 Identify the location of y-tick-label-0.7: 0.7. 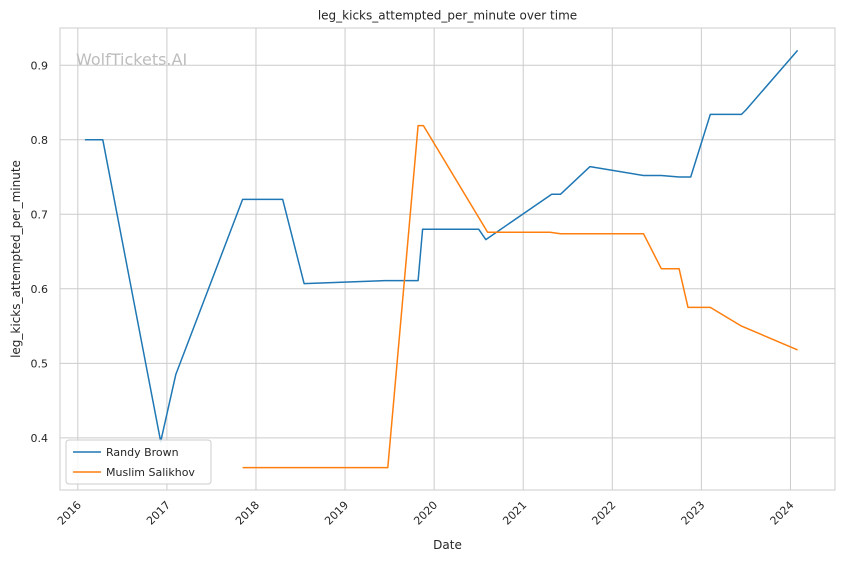
(40, 214).